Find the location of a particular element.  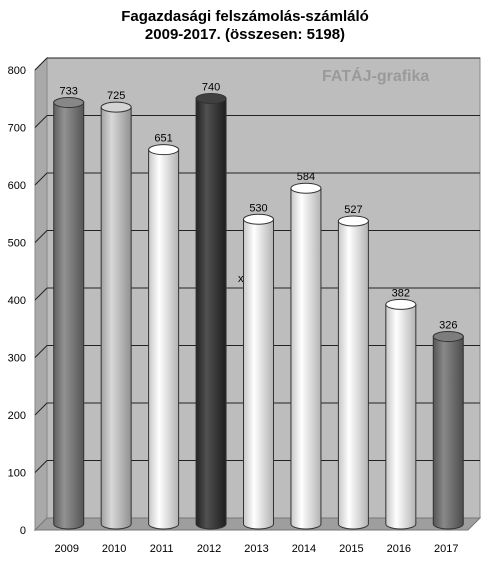

chart-title: Fagazdasági felszámolás-számláló is located at coordinates (245, 16).